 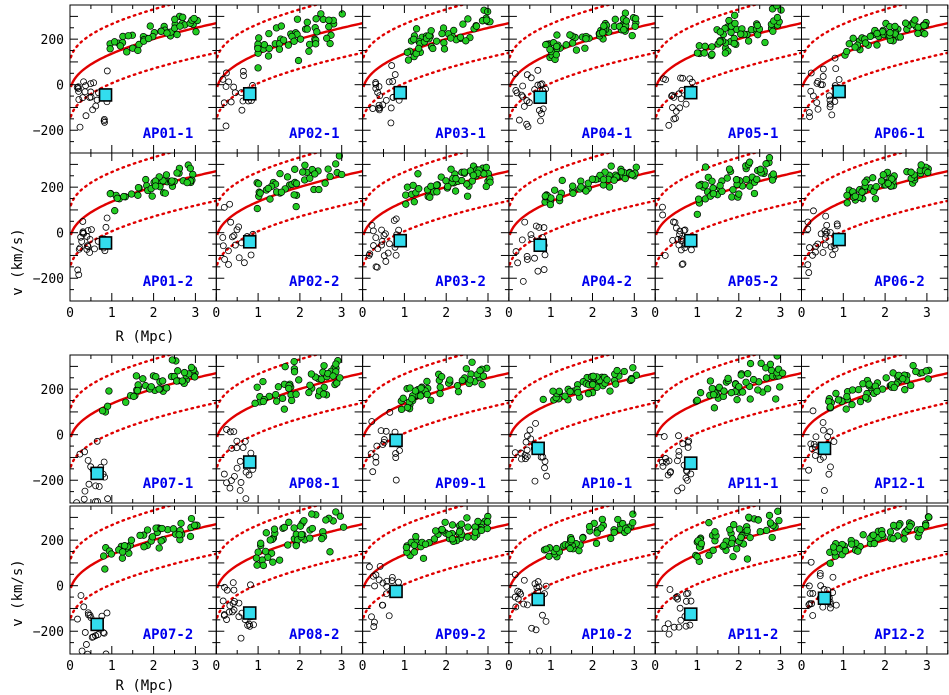 I want to click on panel-label: AP10-2, so click(x=607, y=635).